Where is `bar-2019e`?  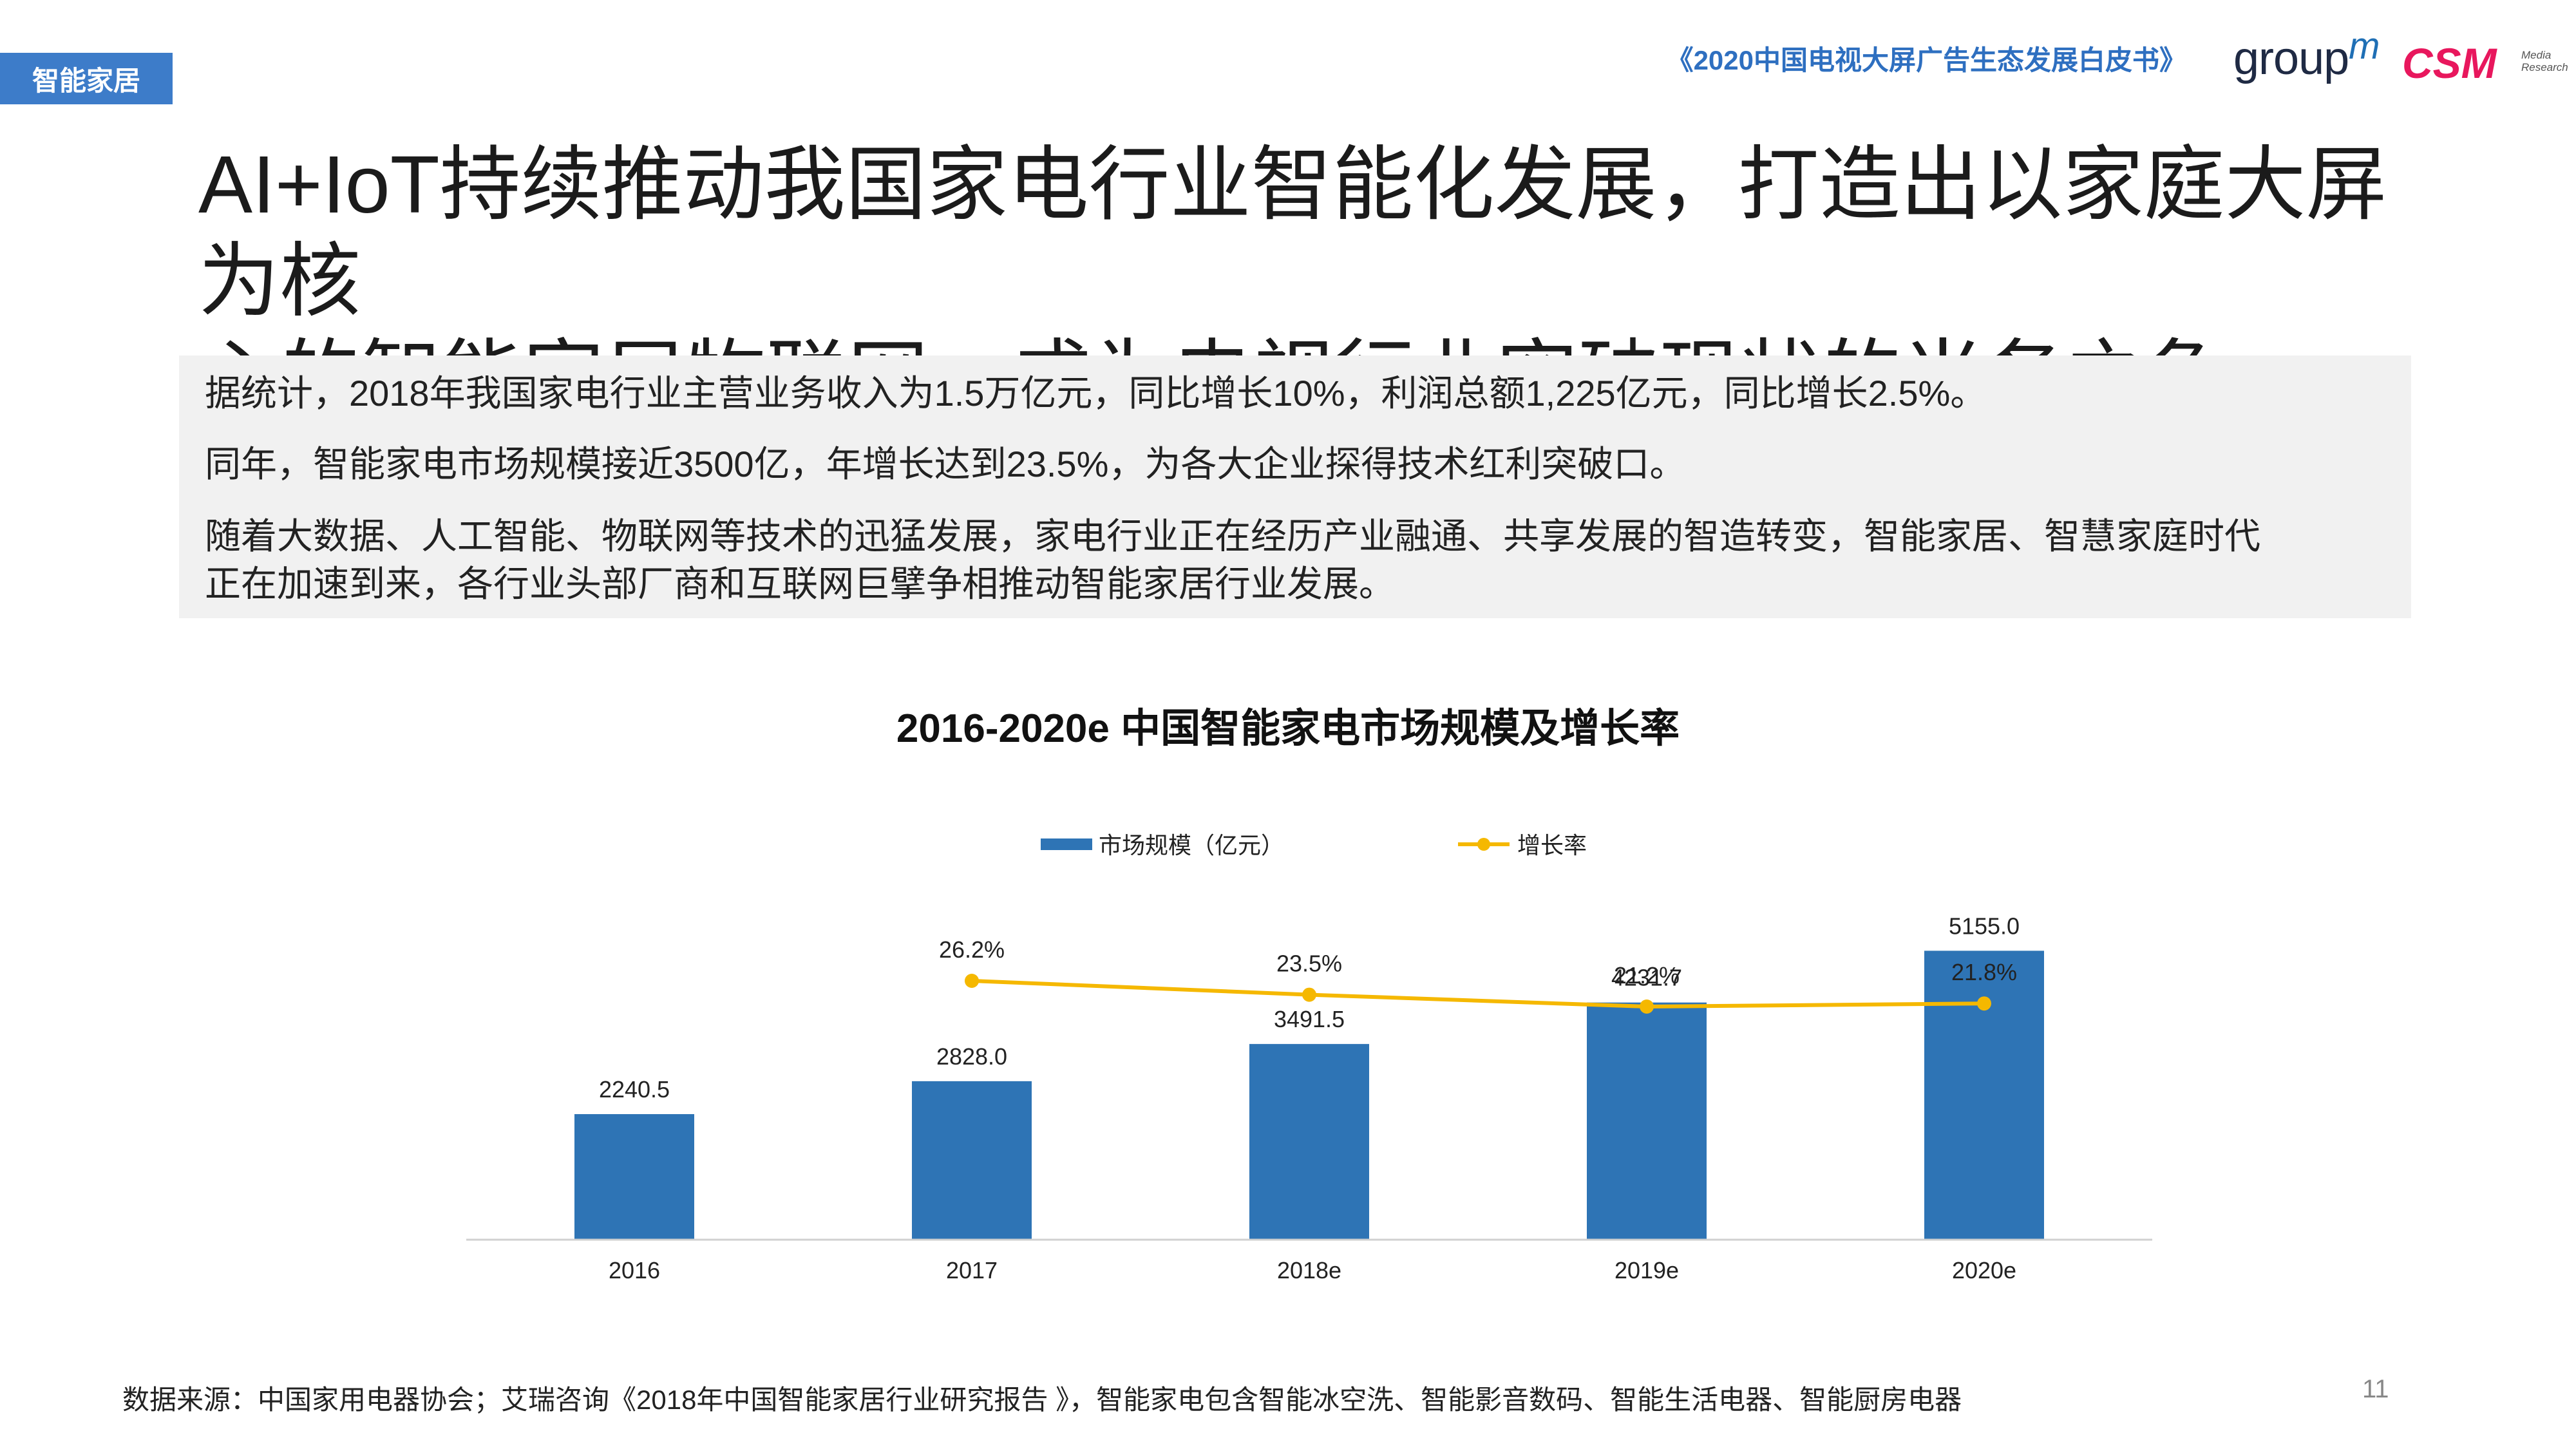
bar-2019e is located at coordinates (1647, 1121).